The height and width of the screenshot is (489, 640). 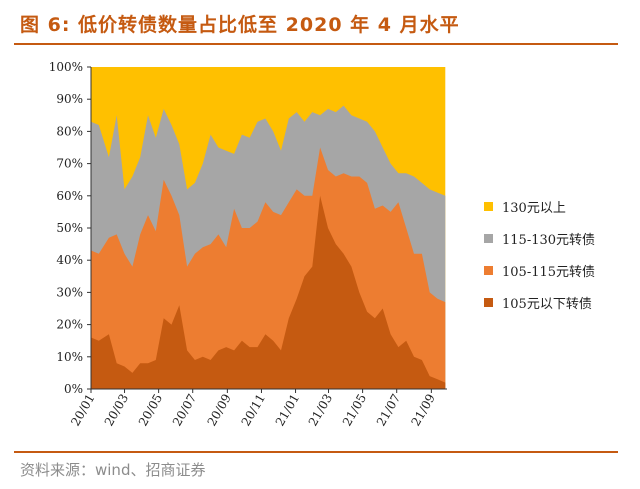 What do you see at coordinates (253, 410) in the screenshot?
I see `x-tick-label: 20/11` at bounding box center [253, 410].